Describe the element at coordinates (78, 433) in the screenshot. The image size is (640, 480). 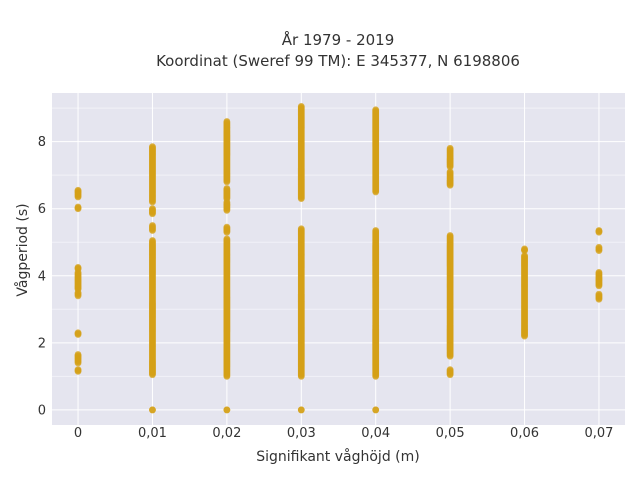
I see `x-tick-label: 0` at that location.